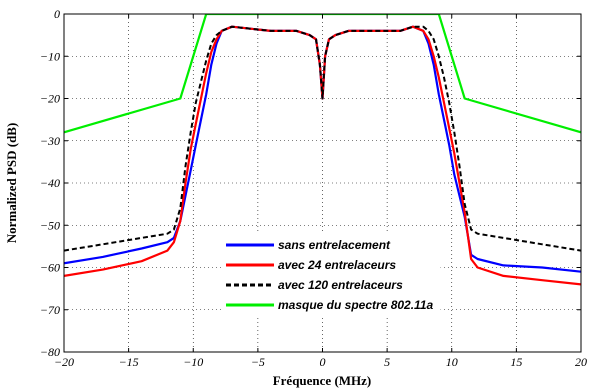 Image resolution: width=596 pixels, height=389 pixels. Describe the element at coordinates (50, 352) in the screenshot. I see `y-tick-label: −80` at that location.